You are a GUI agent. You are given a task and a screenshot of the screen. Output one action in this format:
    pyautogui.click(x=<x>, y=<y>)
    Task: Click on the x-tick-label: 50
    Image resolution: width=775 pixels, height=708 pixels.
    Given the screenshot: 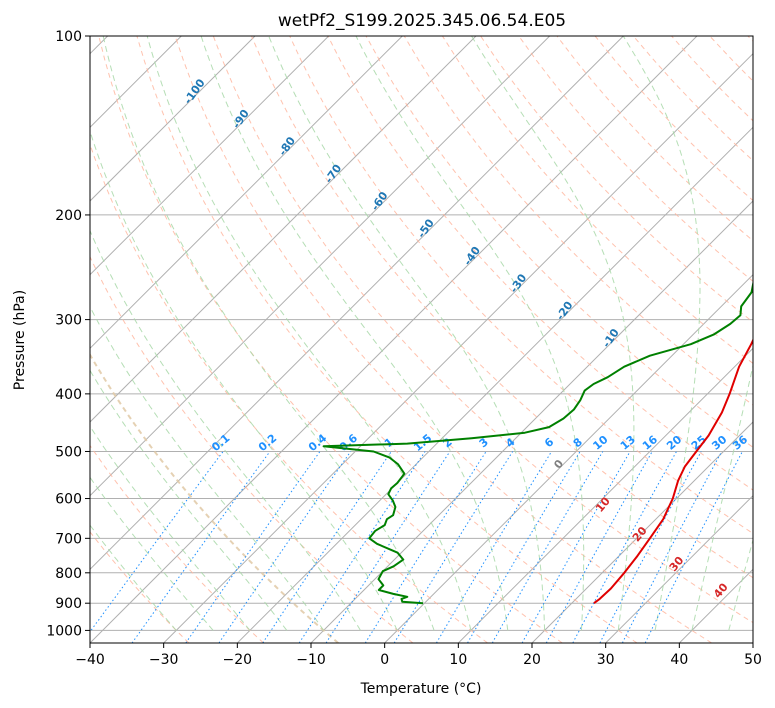 What is the action you would take?
    pyautogui.click(x=753, y=660)
    